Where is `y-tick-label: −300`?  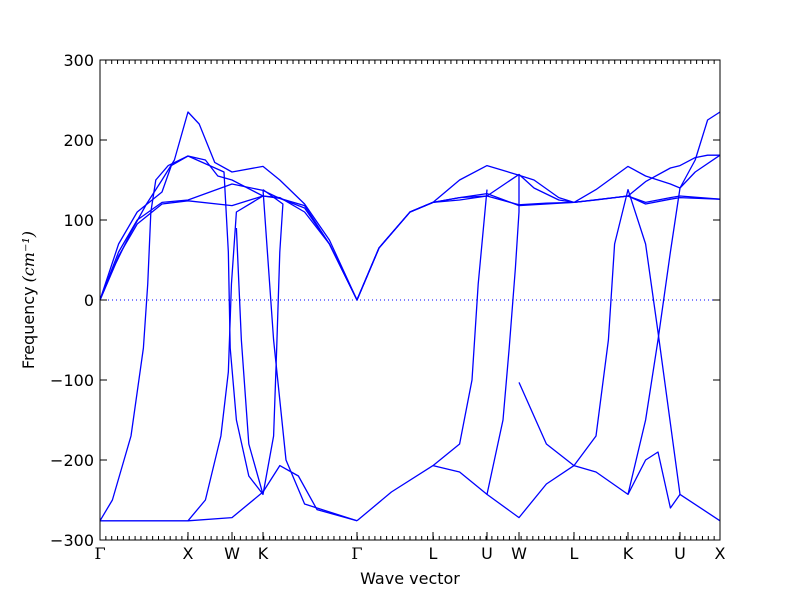
y-tick-label: −300 is located at coordinates (72, 540).